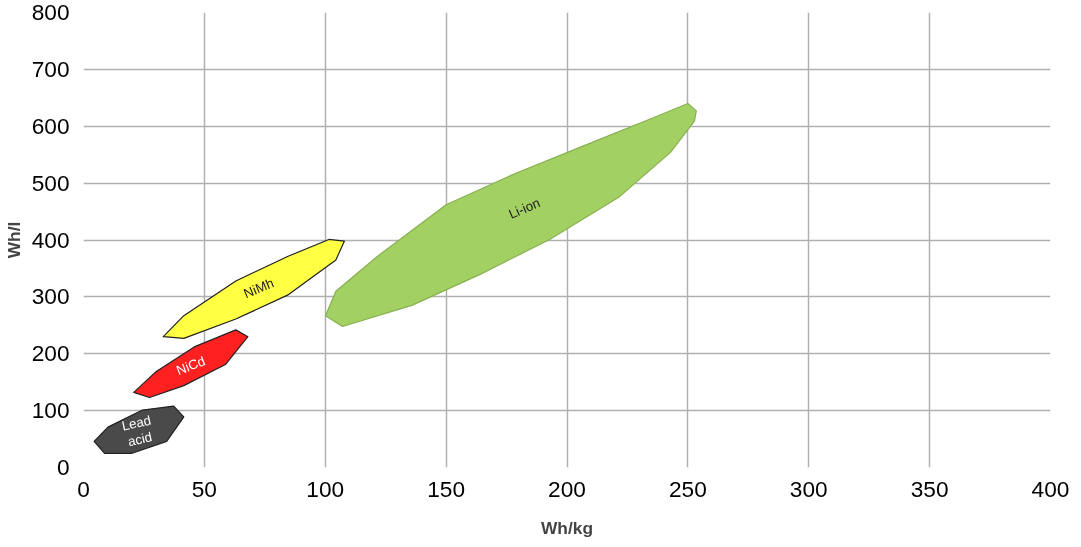 Image resolution: width=1081 pixels, height=547 pixels. I want to click on x-tick-label: 250, so click(687, 488).